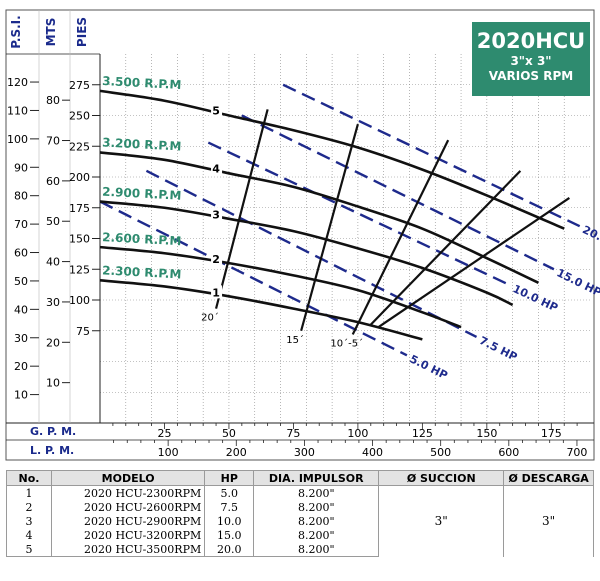  I want to click on mts-tick-label: 60, so click(53, 181).